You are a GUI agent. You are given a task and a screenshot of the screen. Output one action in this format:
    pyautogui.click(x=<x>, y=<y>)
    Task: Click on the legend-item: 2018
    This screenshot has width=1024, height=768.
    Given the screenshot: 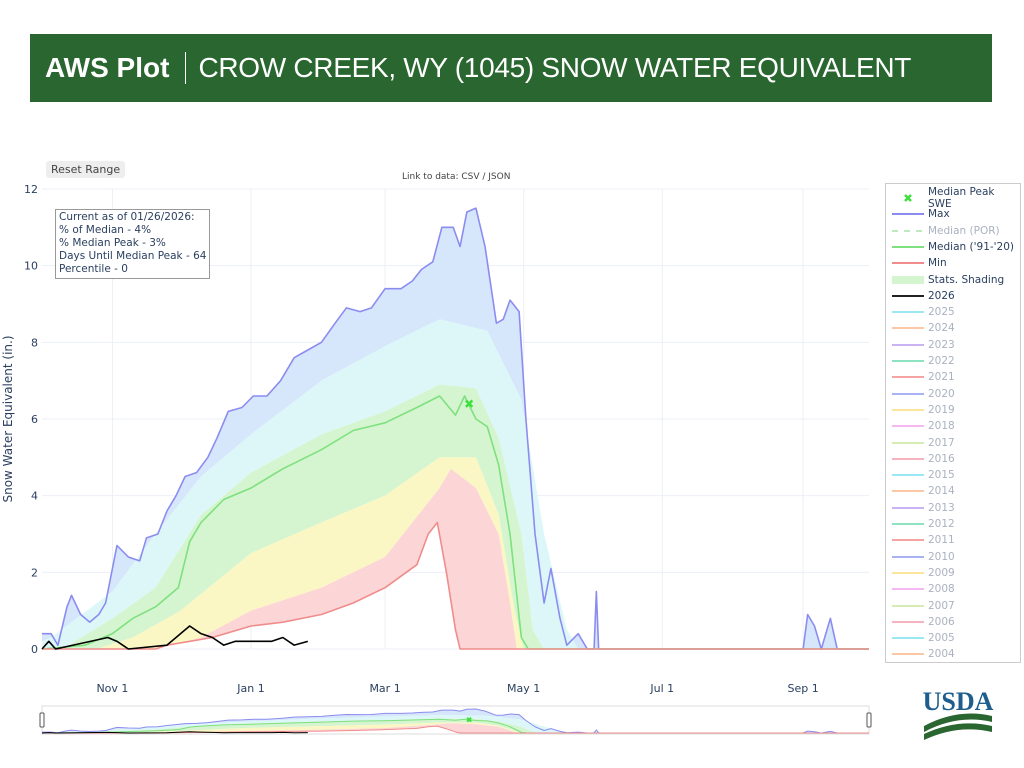 What is the action you would take?
    pyautogui.click(x=920, y=426)
    